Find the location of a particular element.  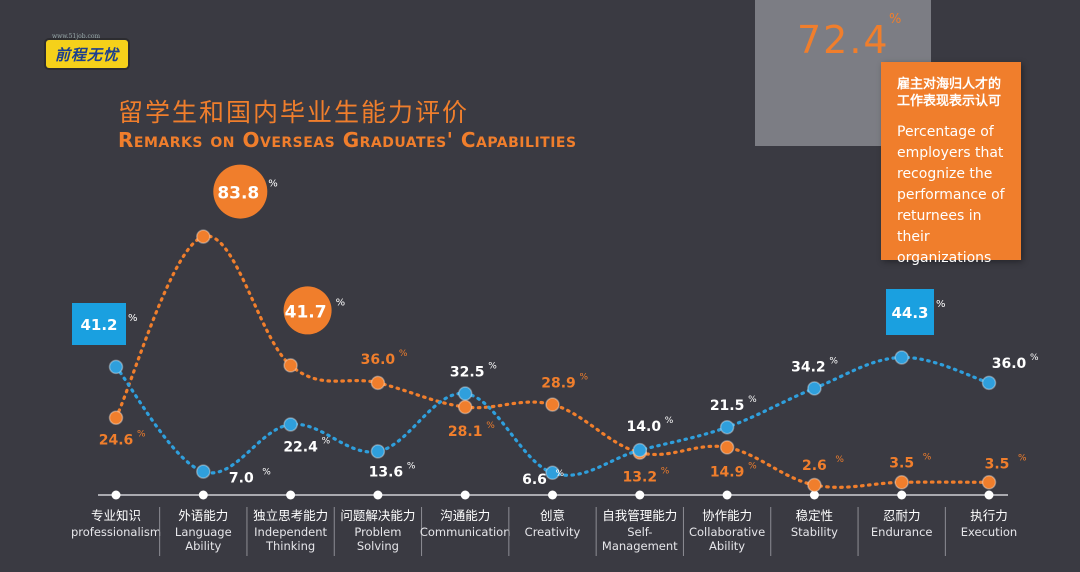

value-label-domestic: 13.6 is located at coordinates (386, 472).